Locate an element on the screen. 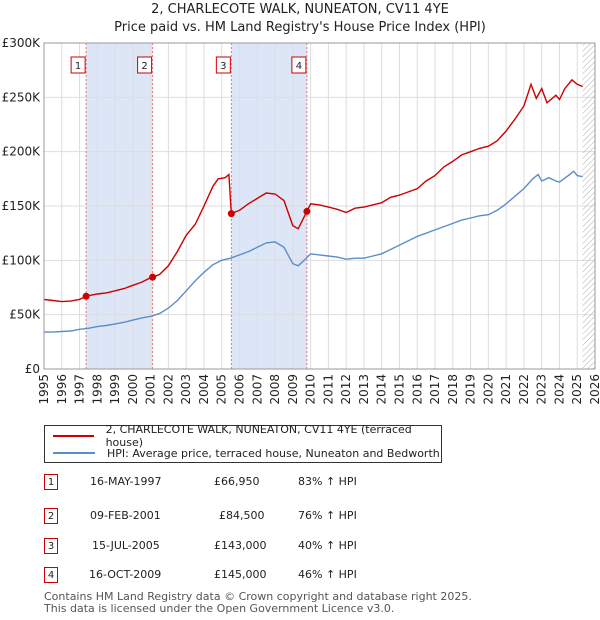  transaction-label: 2 is located at coordinates (144, 66).